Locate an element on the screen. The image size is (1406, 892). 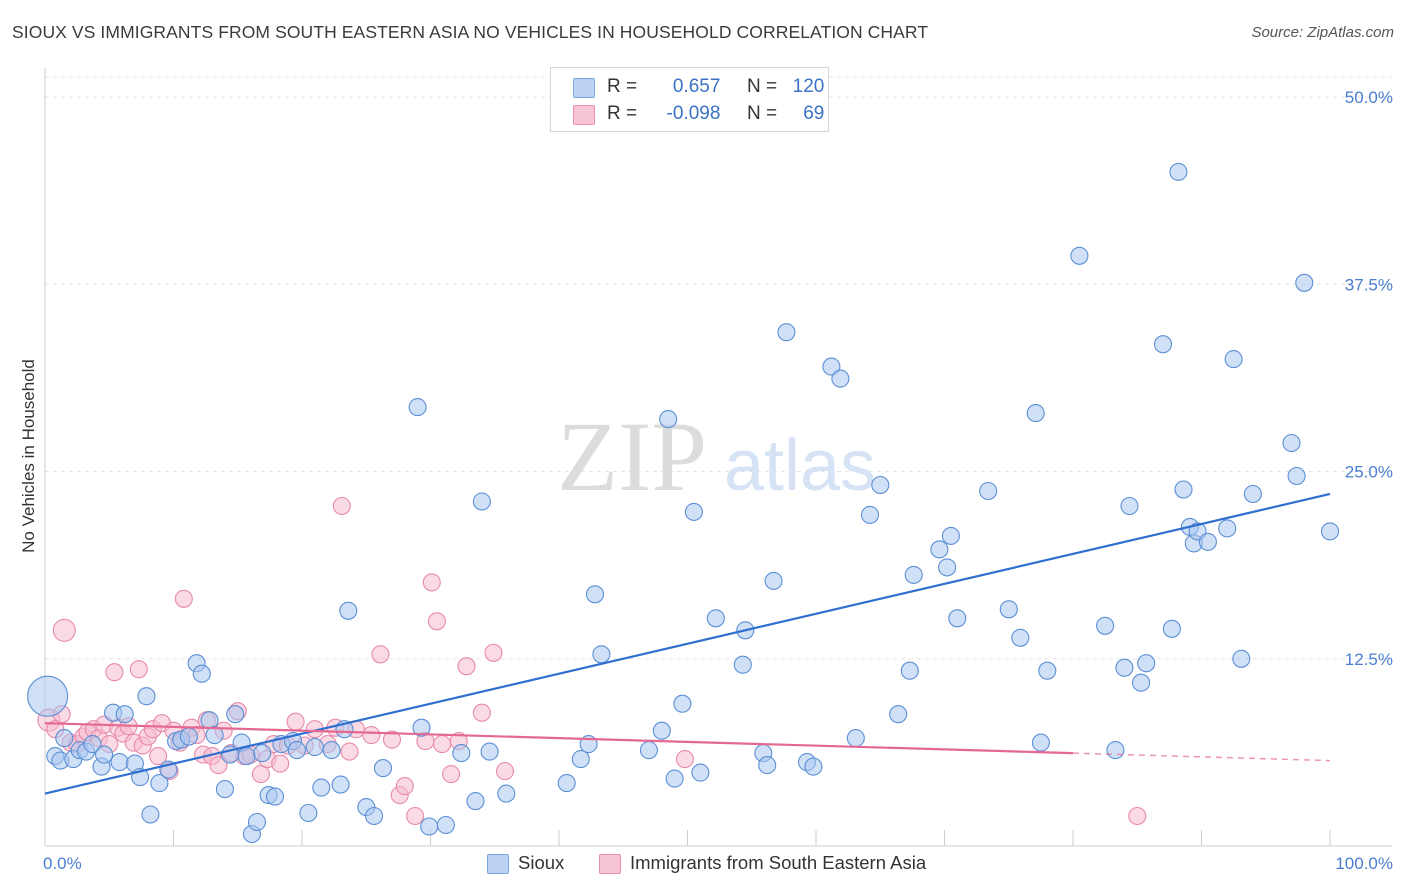
bottom-legend: Sioux Immigrants from South Eastern Asia is located at coordinates (703, 865).